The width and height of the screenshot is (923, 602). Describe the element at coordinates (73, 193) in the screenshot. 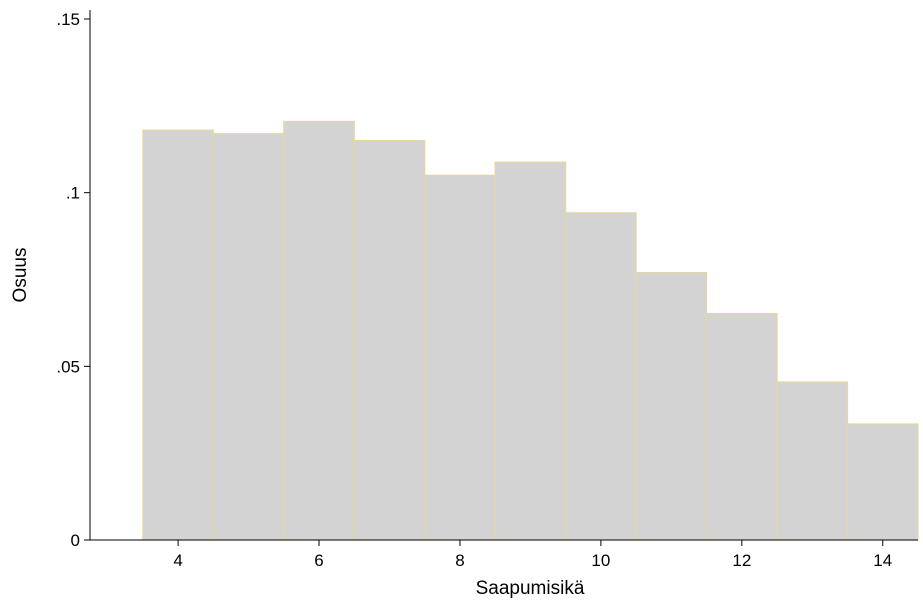

I see `y-tick-label: .1` at that location.